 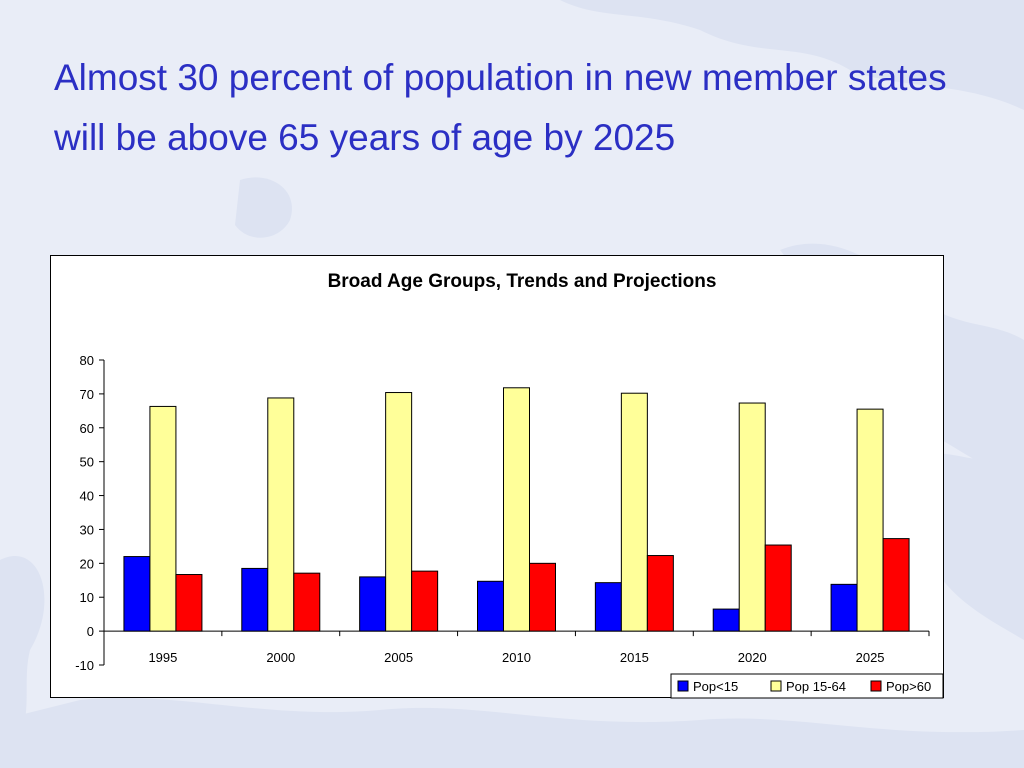 I want to click on bar-pop-15-2015, so click(x=608, y=607).